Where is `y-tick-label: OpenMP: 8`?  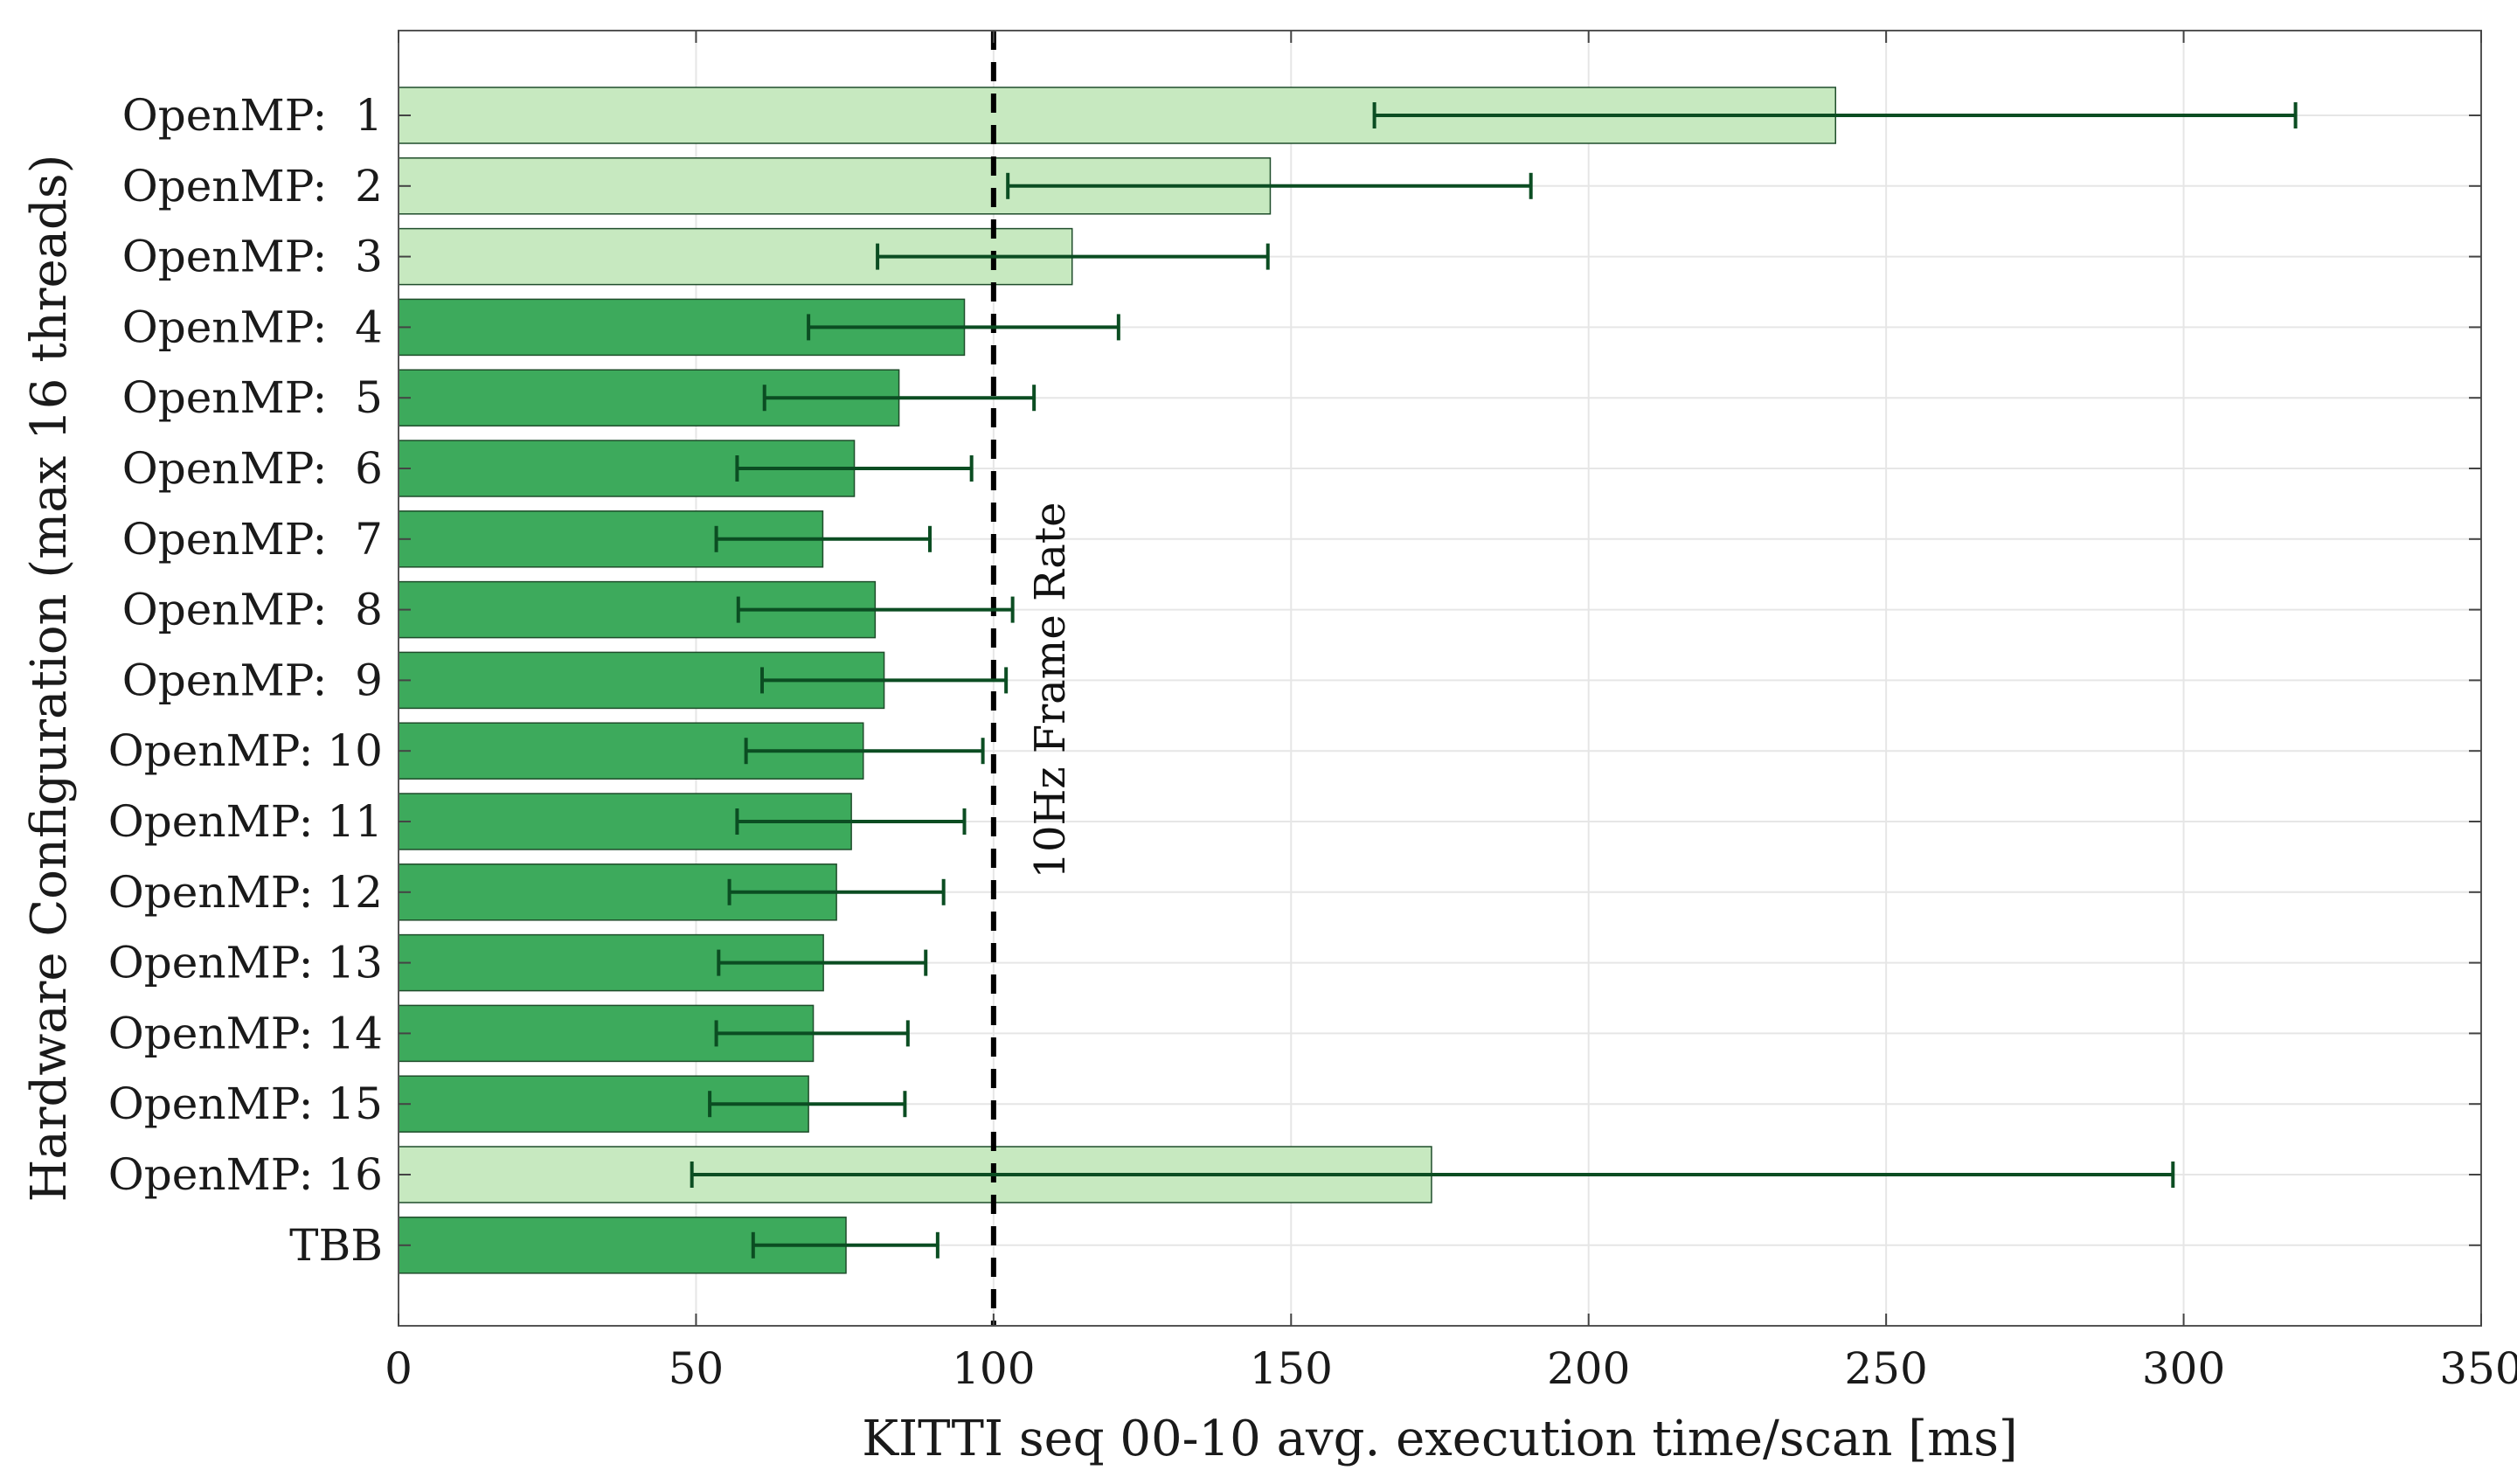
y-tick-label: OpenMP: 8 is located at coordinates (252, 610).